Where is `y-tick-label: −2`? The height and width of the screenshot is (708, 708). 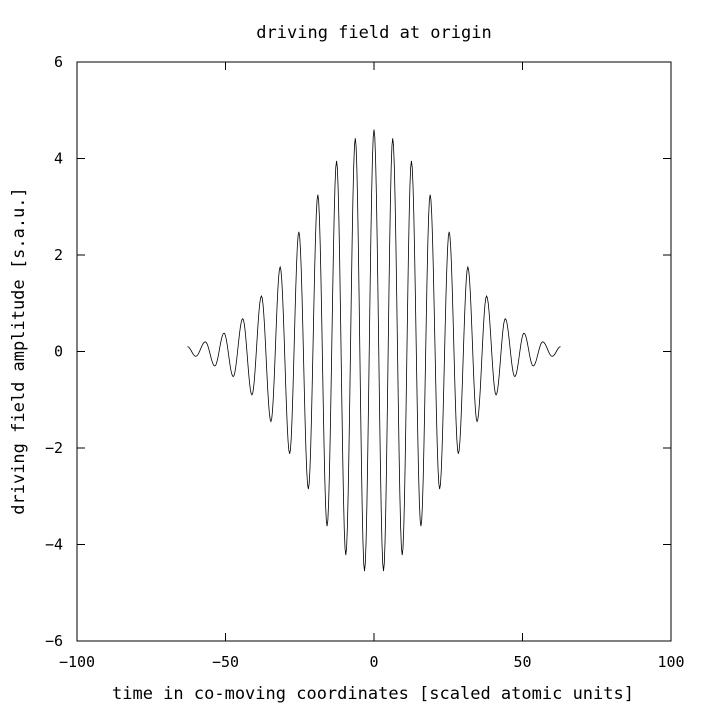
y-tick-label: −2 is located at coordinates (54, 448).